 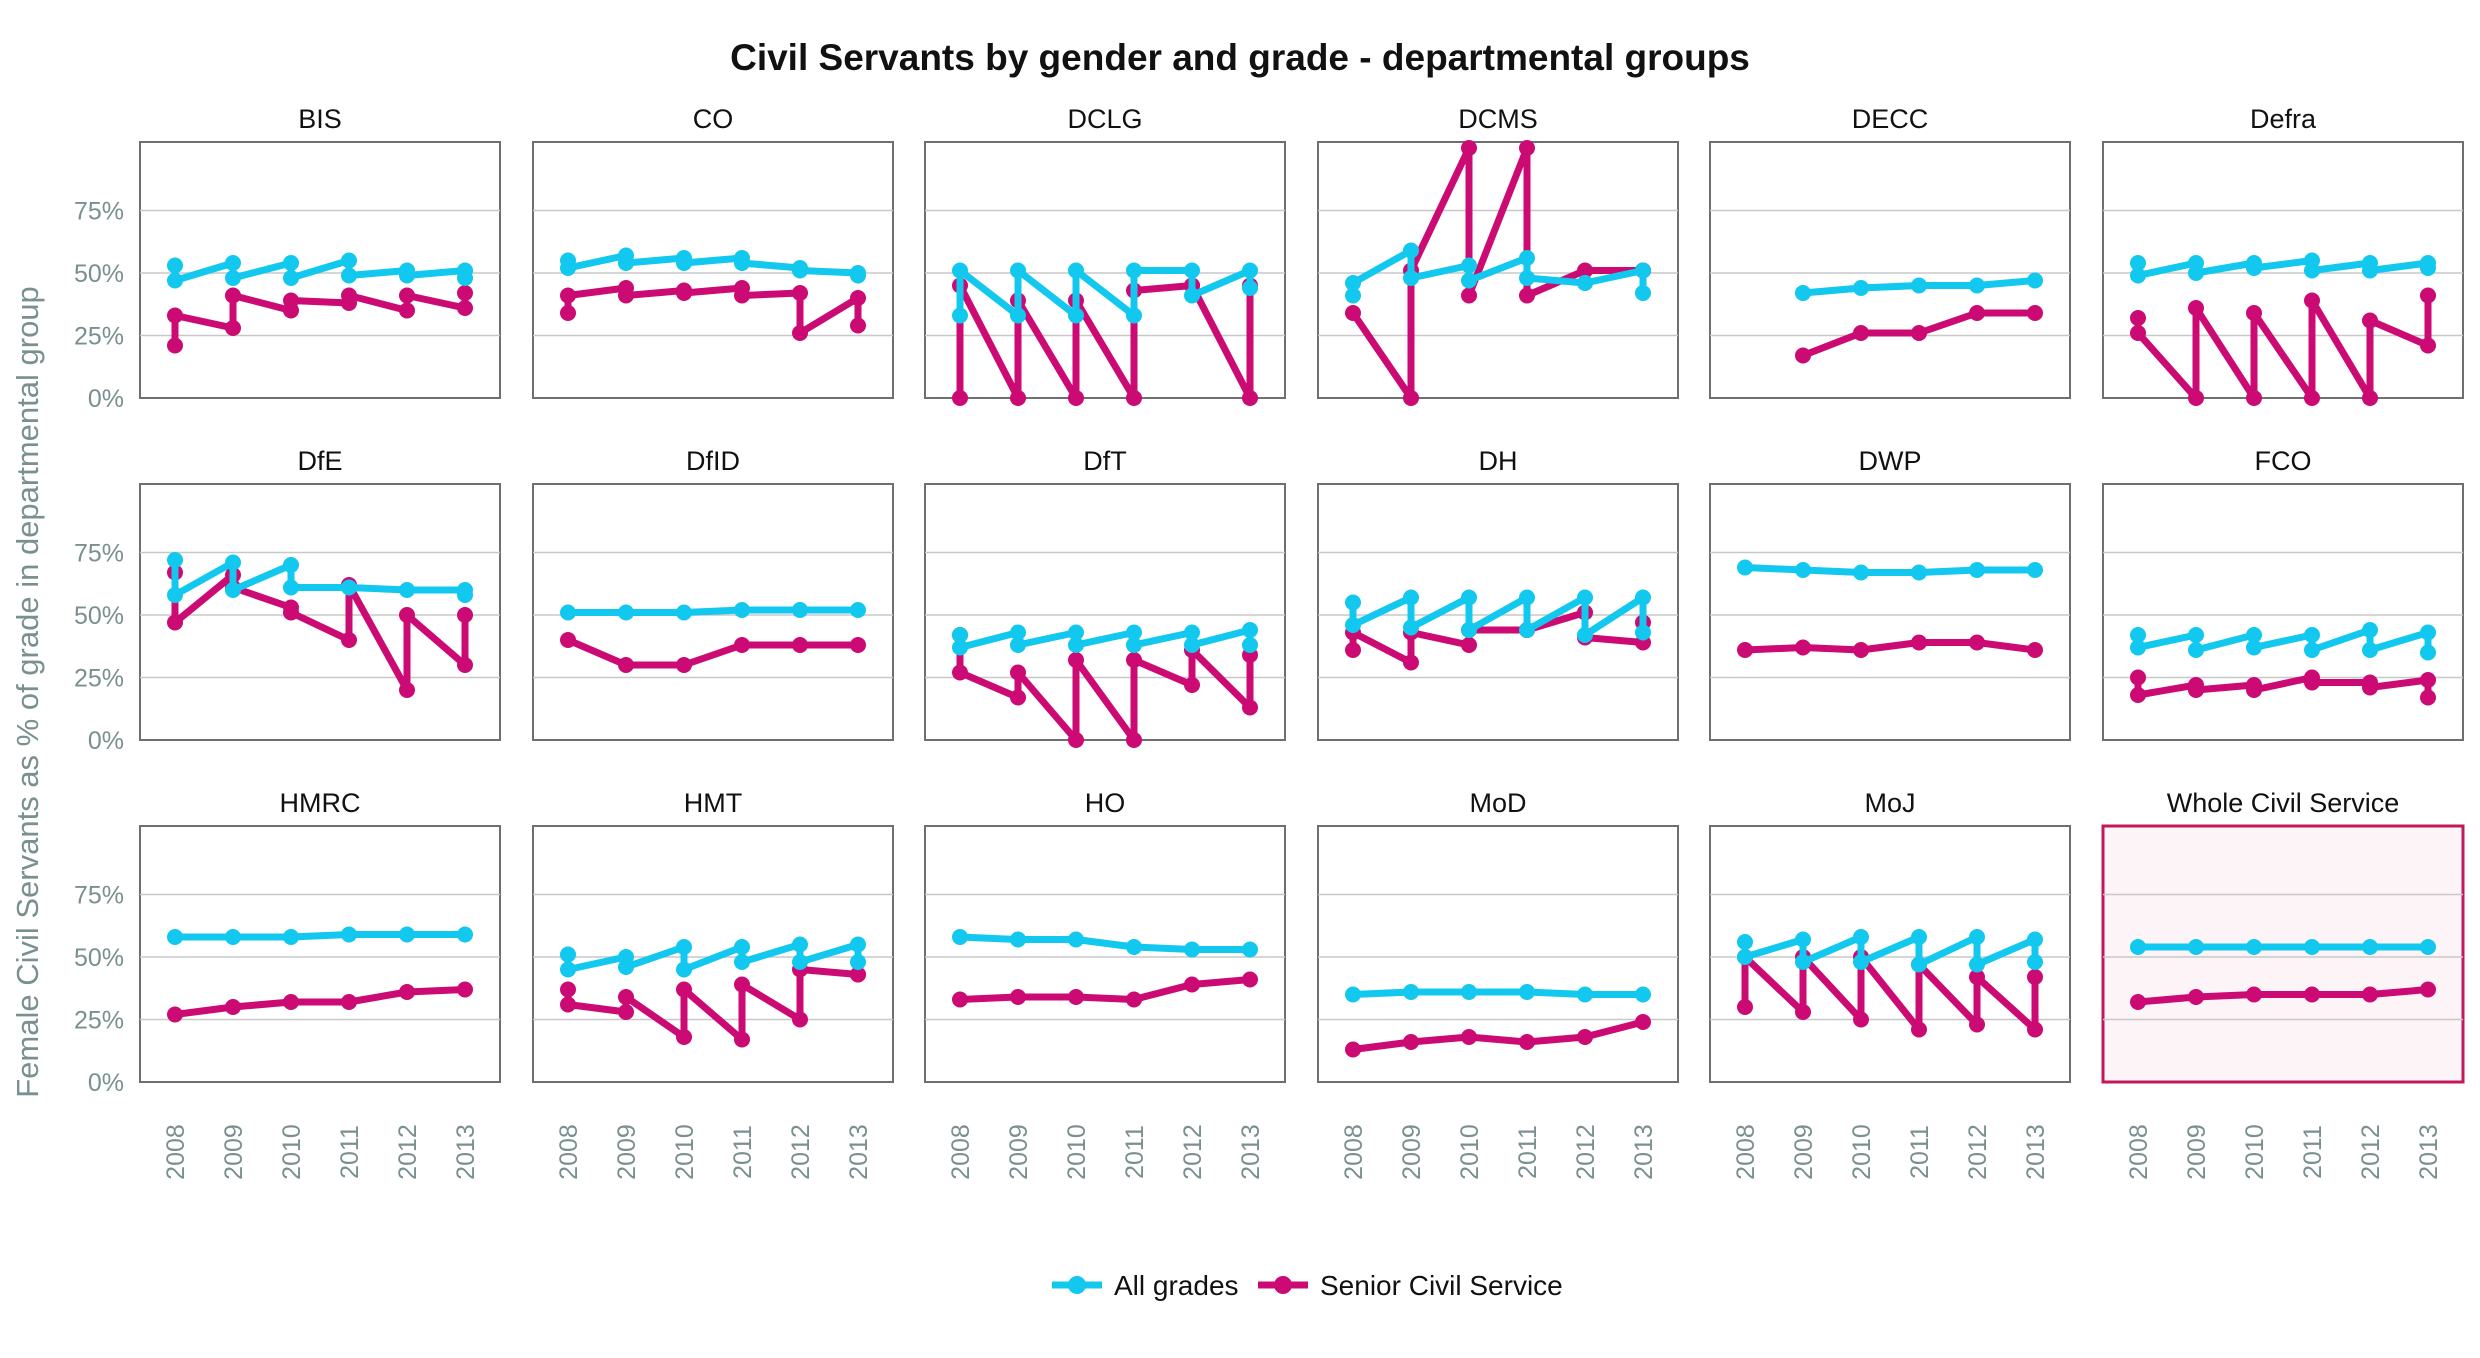 I want to click on panel-title: FCO, so click(x=2283, y=461).